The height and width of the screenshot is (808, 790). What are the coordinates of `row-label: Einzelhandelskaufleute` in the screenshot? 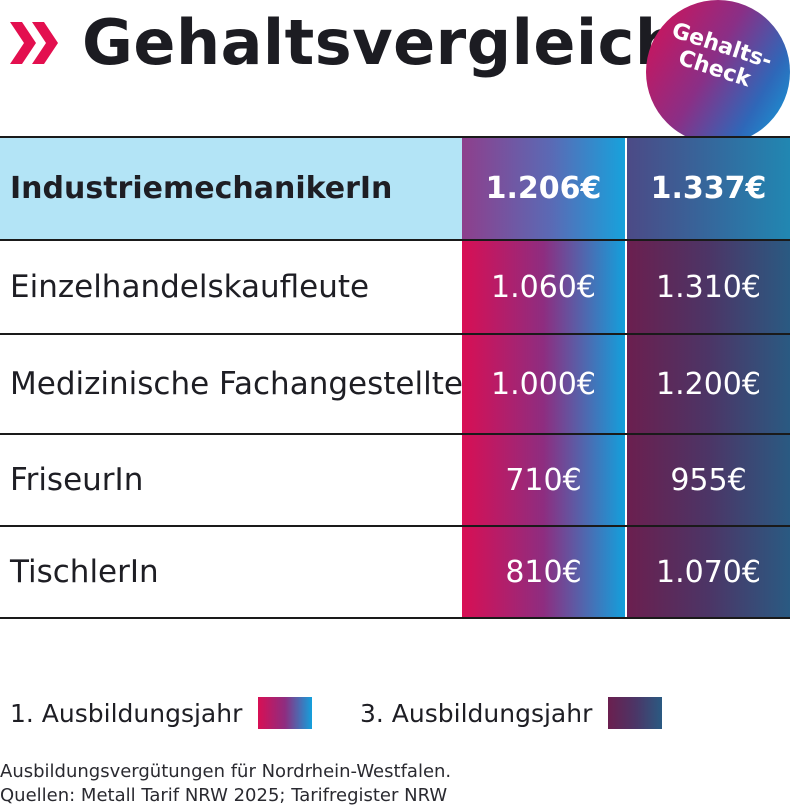 It's located at (190, 287).